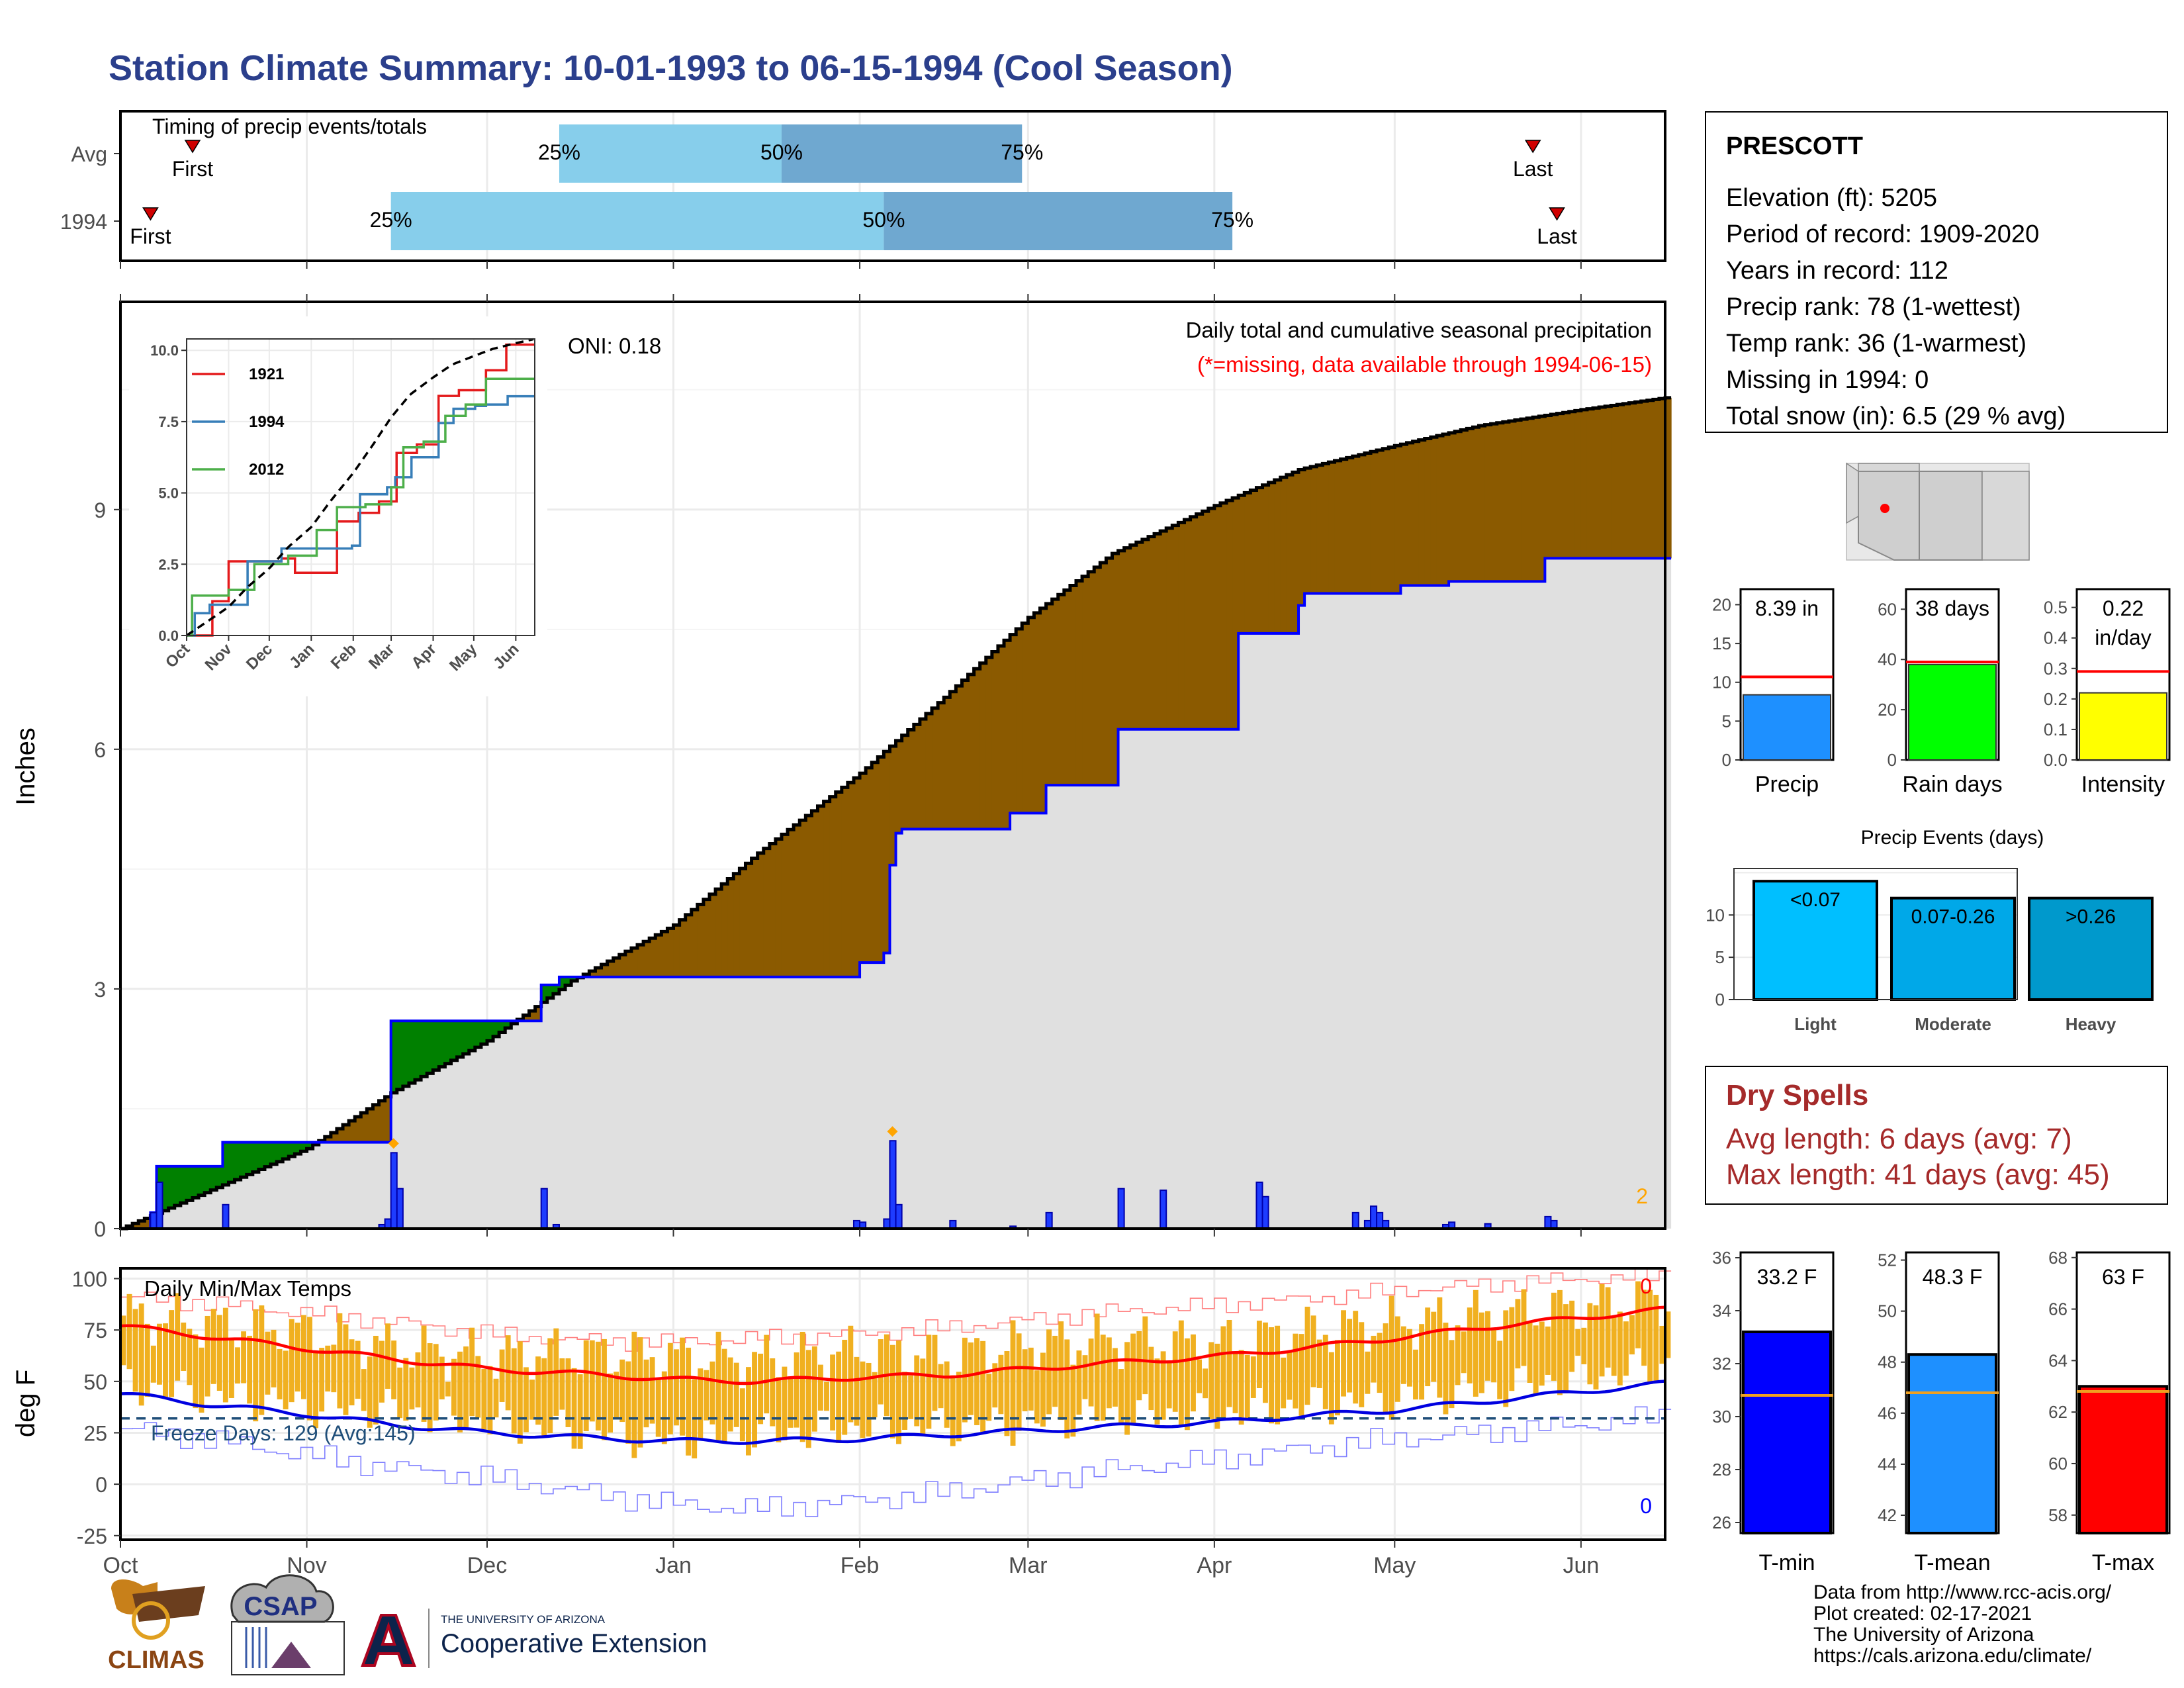 The height and width of the screenshot is (1688, 2184). Describe the element at coordinates (164, 350) in the screenshot. I see `inset-y-tick-label: 10.0` at that location.